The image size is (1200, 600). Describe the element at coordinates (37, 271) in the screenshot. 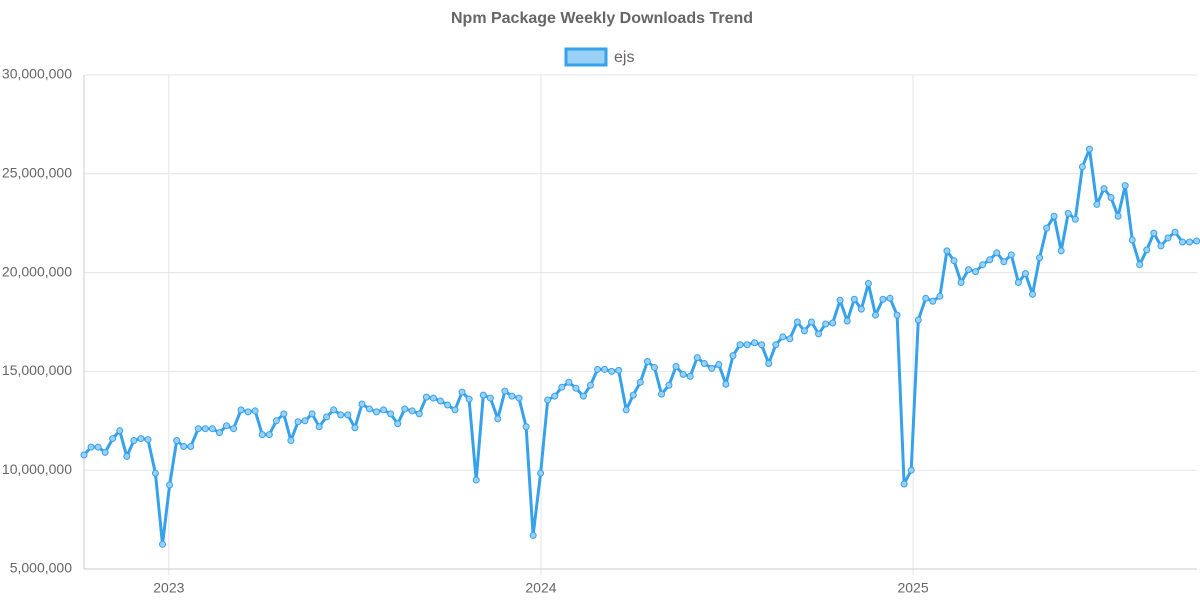

I see `y-tick-label: 20,000,000` at that location.